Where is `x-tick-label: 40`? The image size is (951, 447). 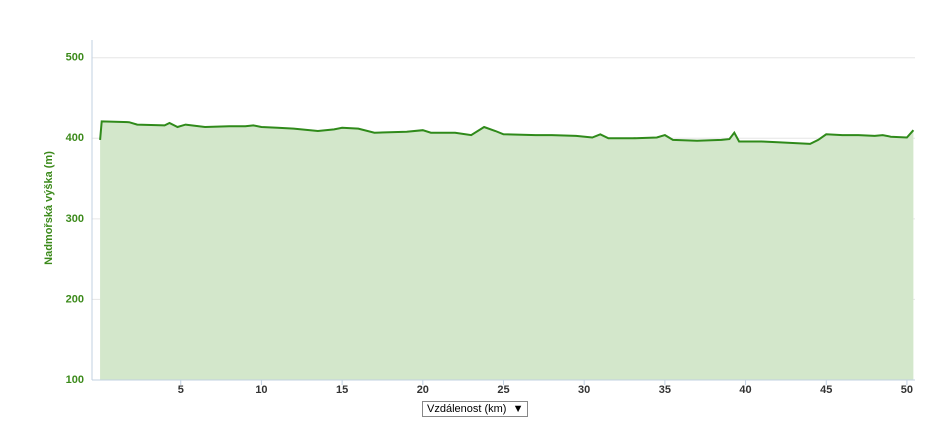 x-tick-label: 40 is located at coordinates (745, 390).